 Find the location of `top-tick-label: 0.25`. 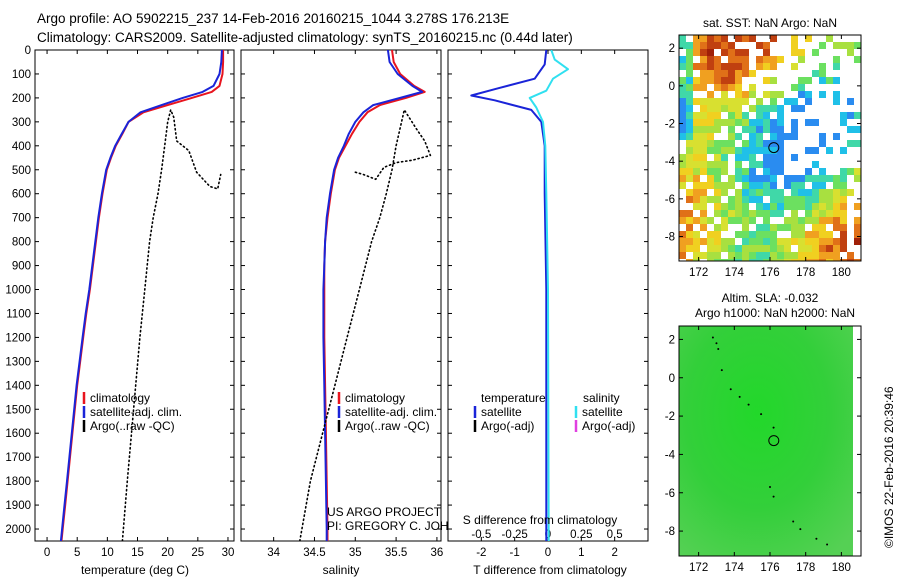

top-tick-label: 0.25 is located at coordinates (581, 535).